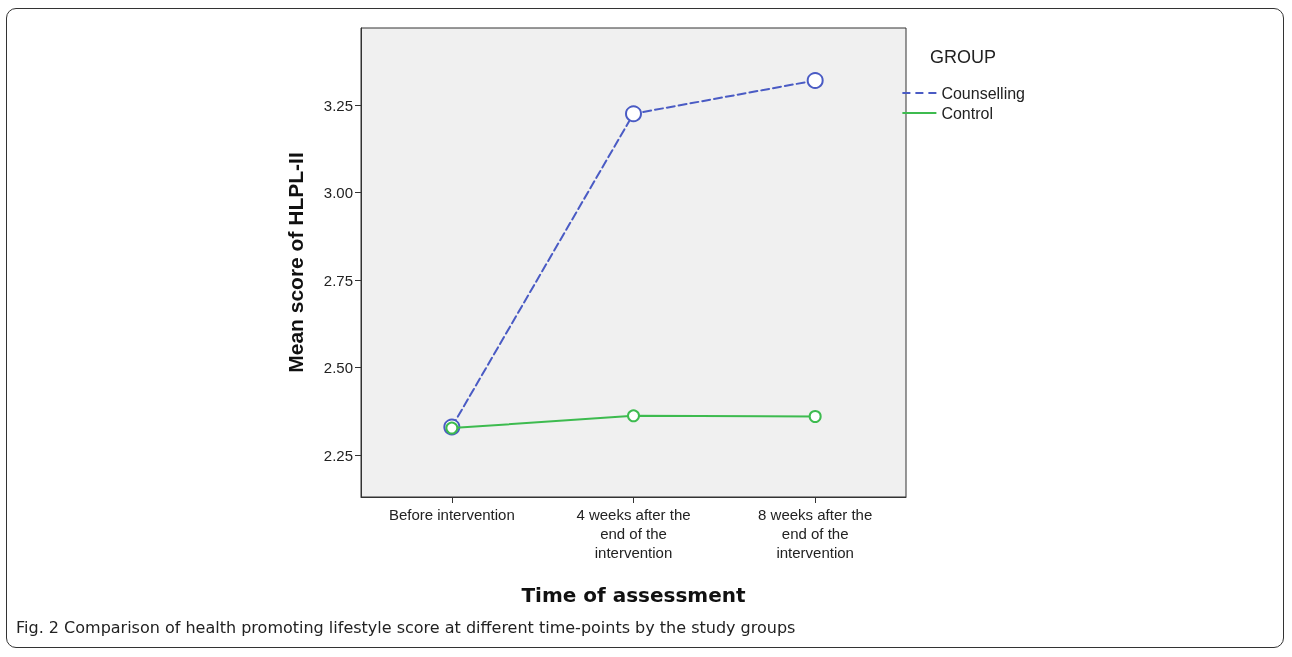 The image size is (1292, 657). What do you see at coordinates (451, 514) in the screenshot?
I see `x-tick-label: Before intervention` at bounding box center [451, 514].